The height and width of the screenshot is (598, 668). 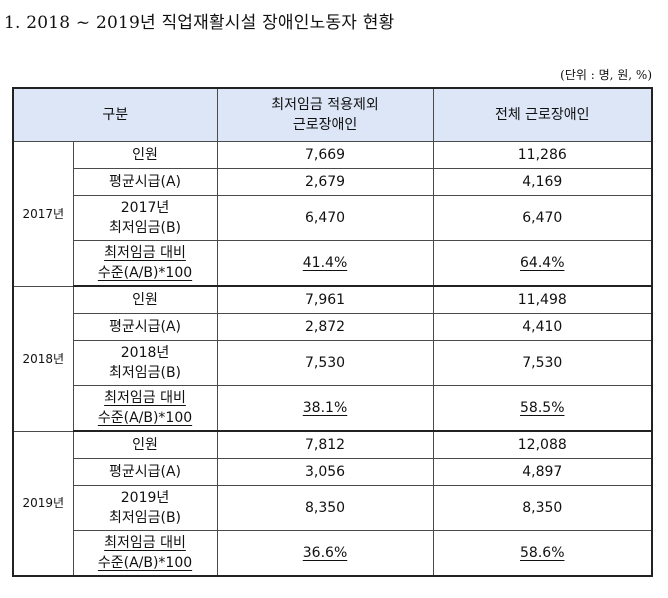 I want to click on total-ratio: 58.6%, so click(x=542, y=553).